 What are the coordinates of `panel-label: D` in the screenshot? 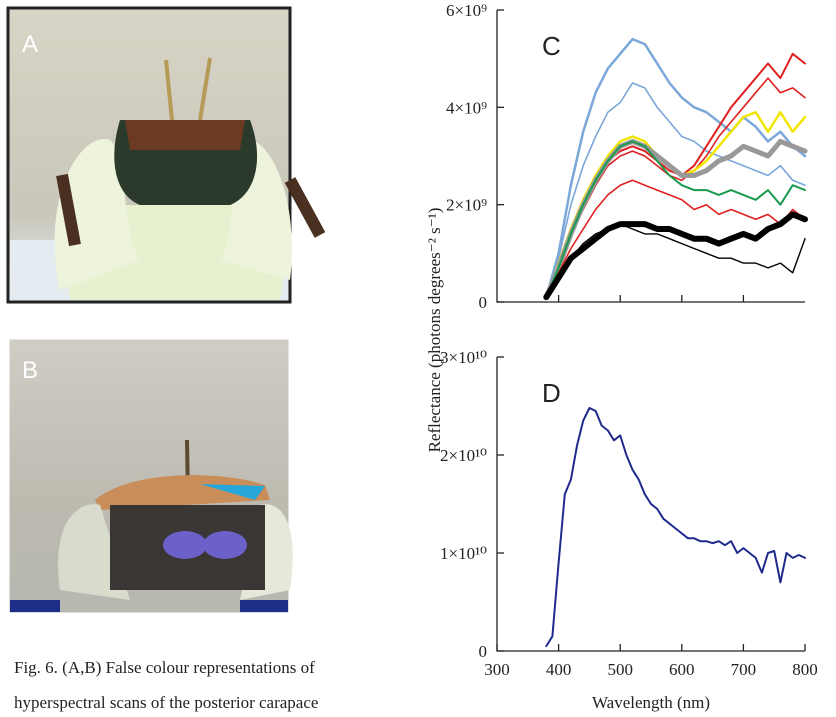 It's located at (551, 393).